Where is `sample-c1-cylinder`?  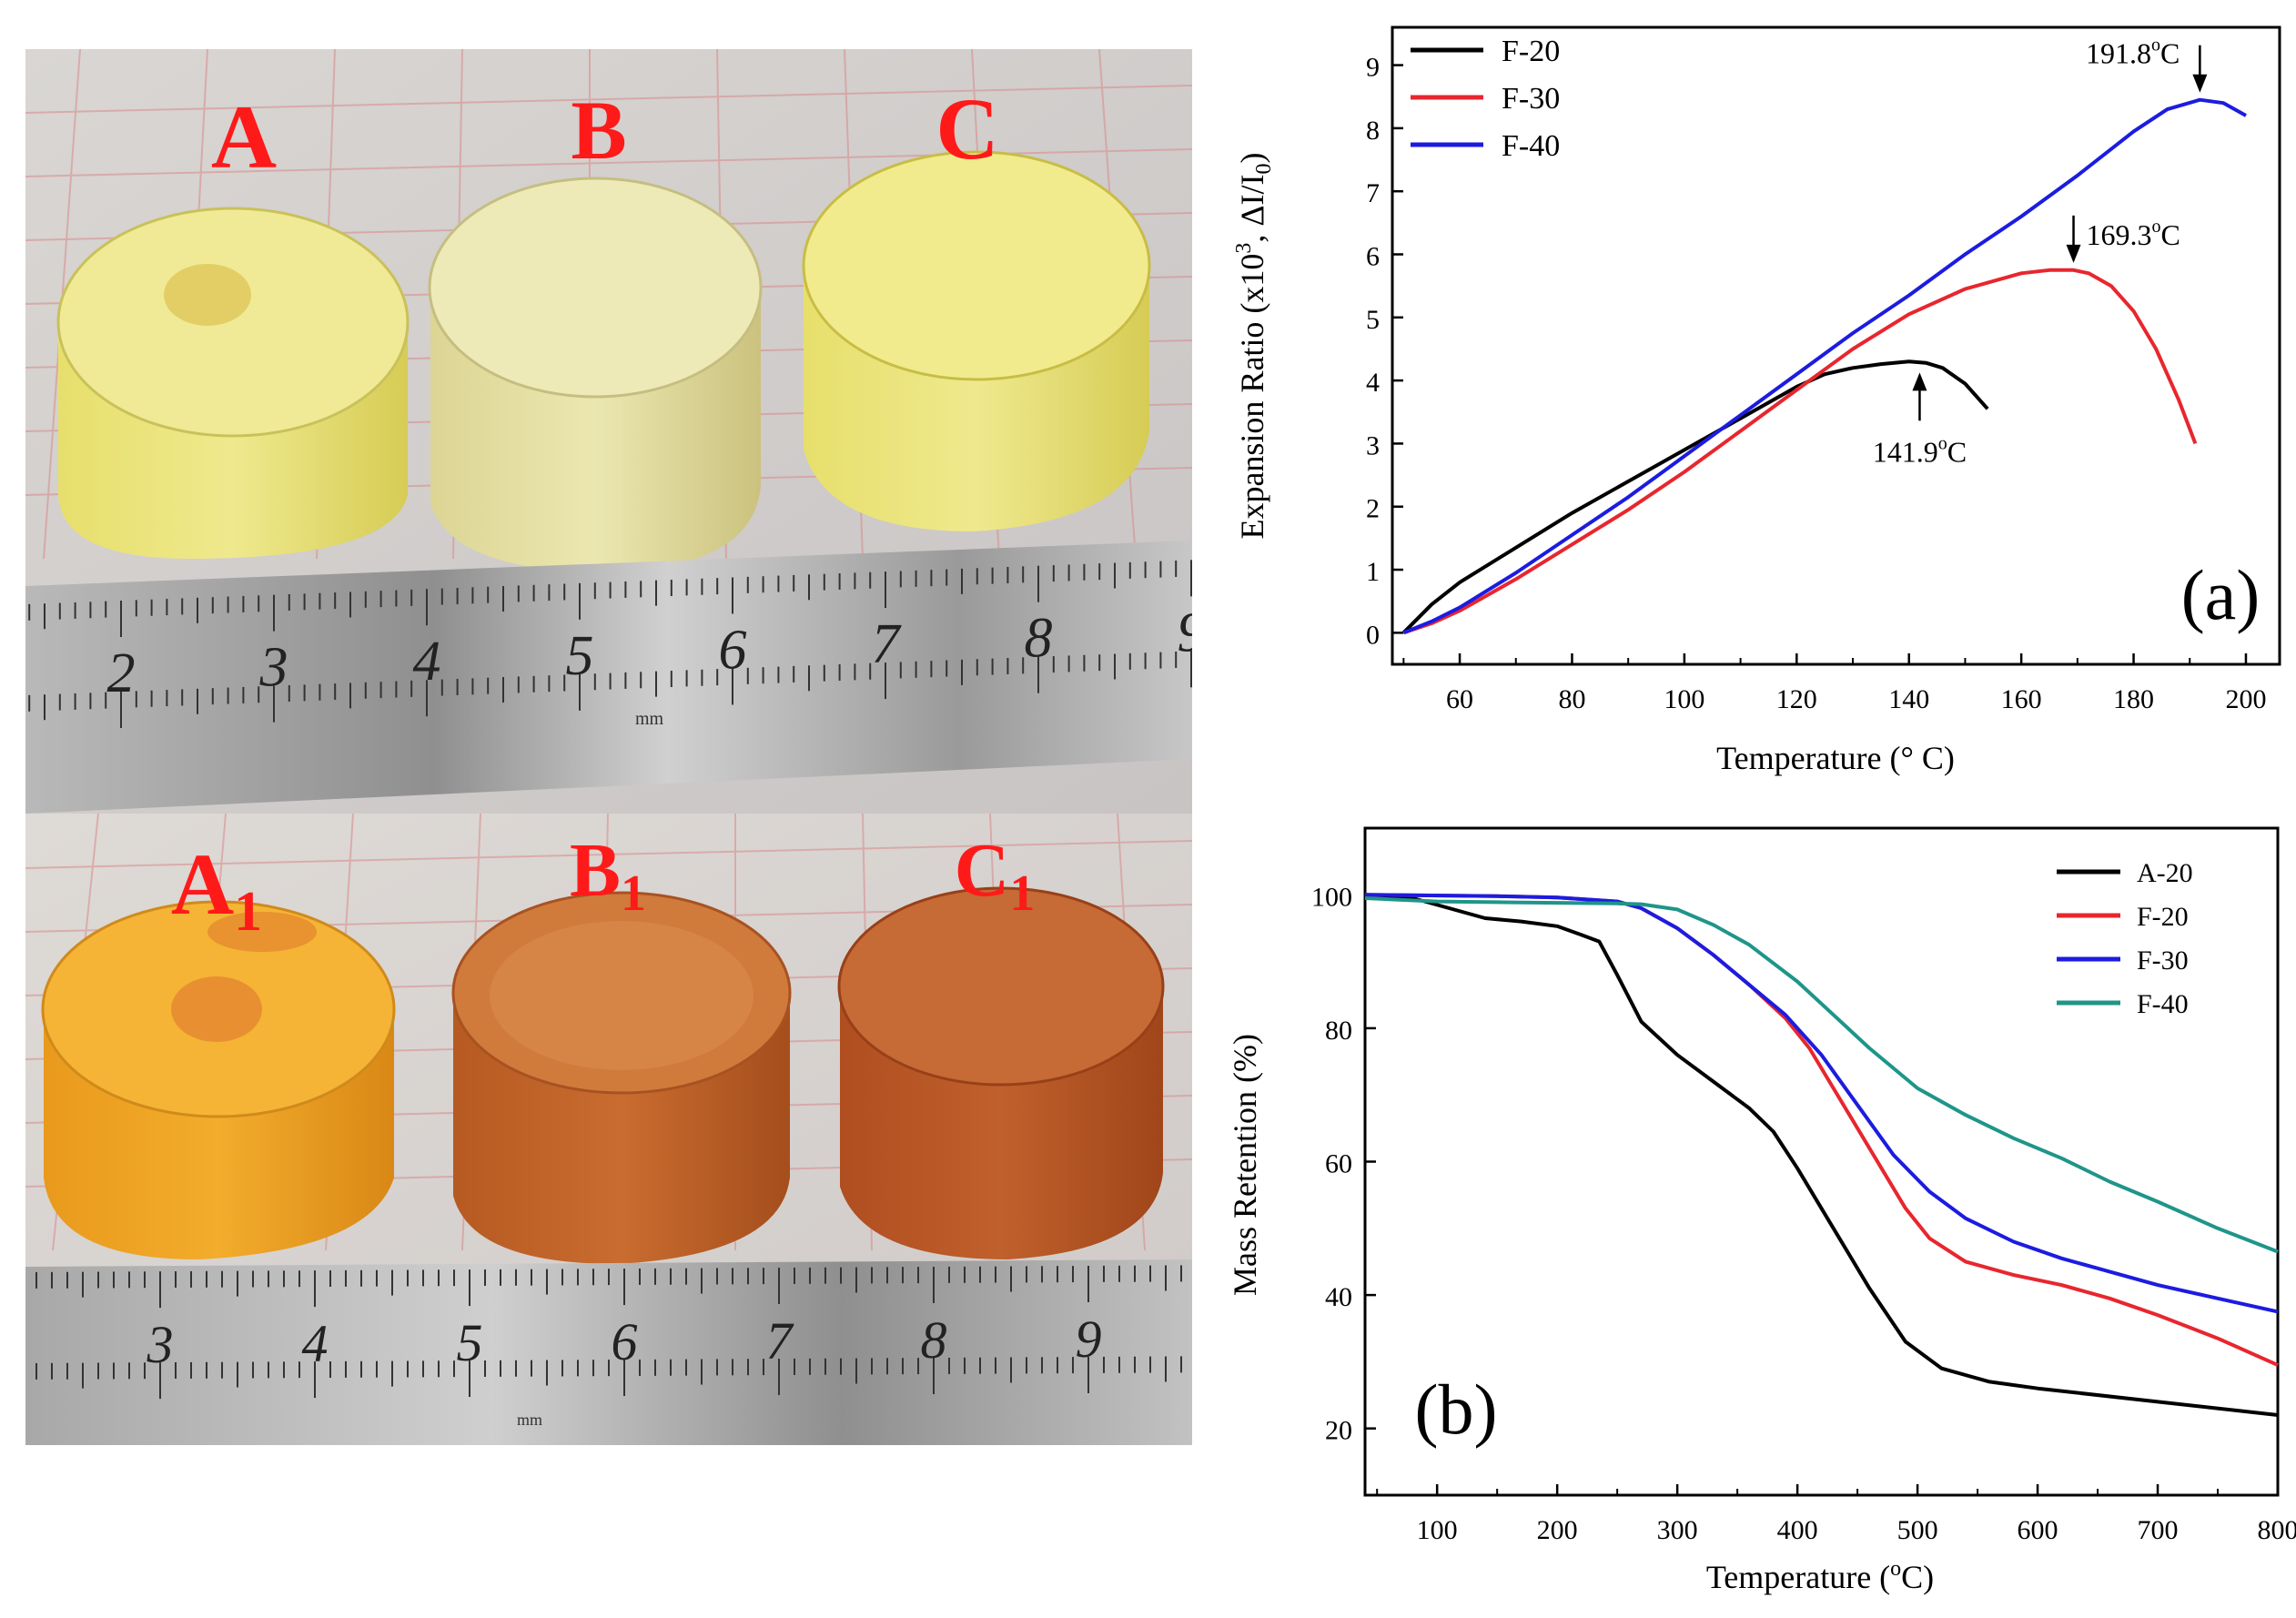
sample-c1-cylinder is located at coordinates (1001, 1073).